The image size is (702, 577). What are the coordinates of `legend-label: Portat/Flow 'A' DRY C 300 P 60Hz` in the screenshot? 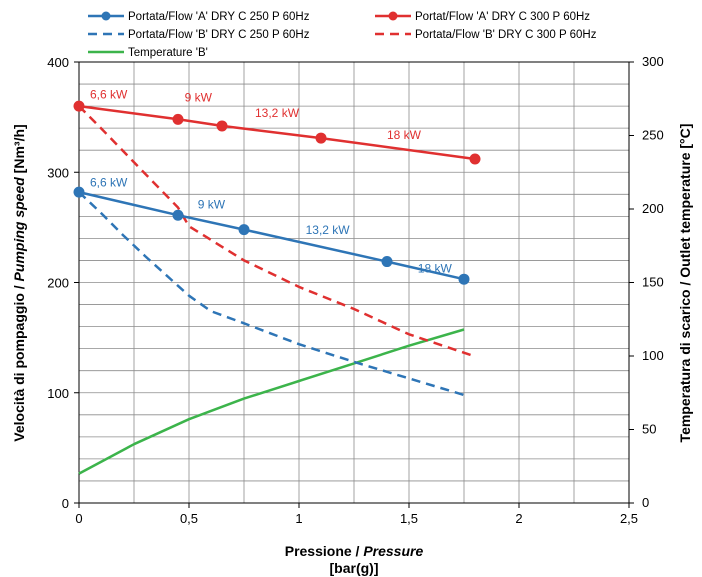 It's located at (502, 17).